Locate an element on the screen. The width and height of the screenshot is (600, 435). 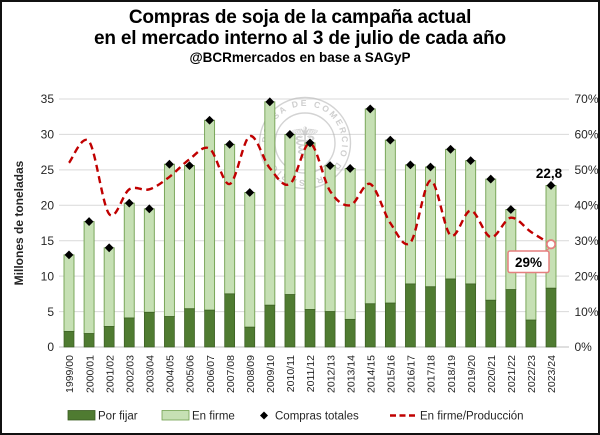
x-axis-category-label: 1999/00 is located at coordinates (70, 374).